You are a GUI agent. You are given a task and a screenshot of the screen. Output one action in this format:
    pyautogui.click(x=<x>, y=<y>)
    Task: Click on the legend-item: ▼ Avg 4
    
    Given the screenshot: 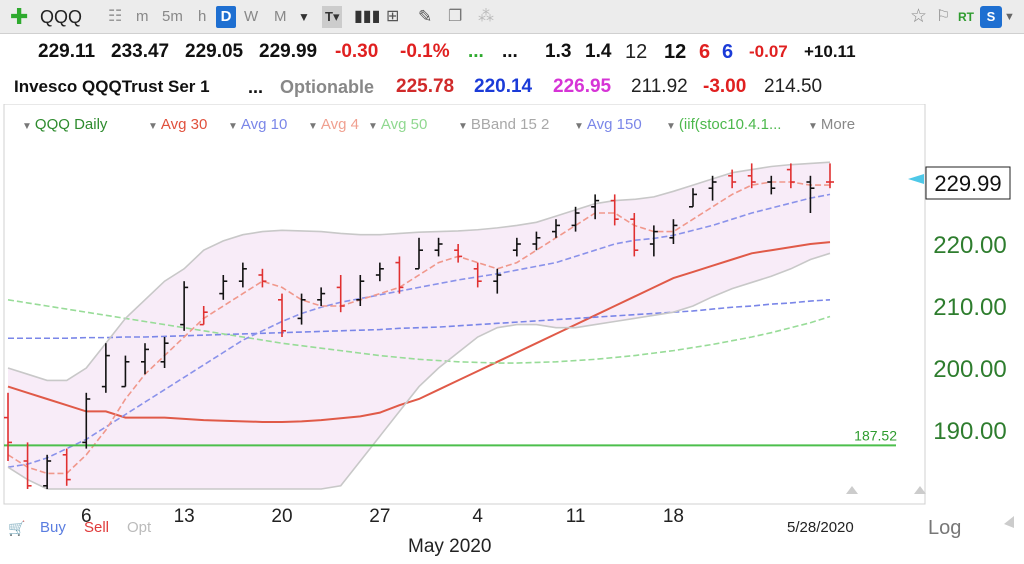 What is the action you would take?
    pyautogui.click(x=333, y=126)
    